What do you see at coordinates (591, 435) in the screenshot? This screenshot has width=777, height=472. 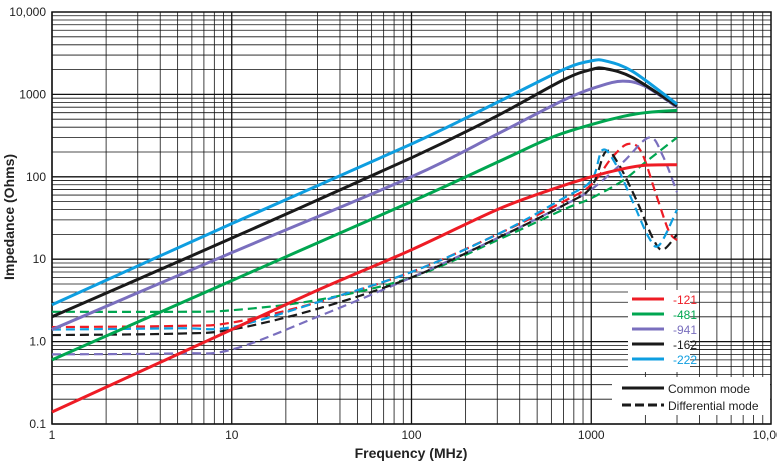 I see `x-tick-label: 1000` at bounding box center [591, 435].